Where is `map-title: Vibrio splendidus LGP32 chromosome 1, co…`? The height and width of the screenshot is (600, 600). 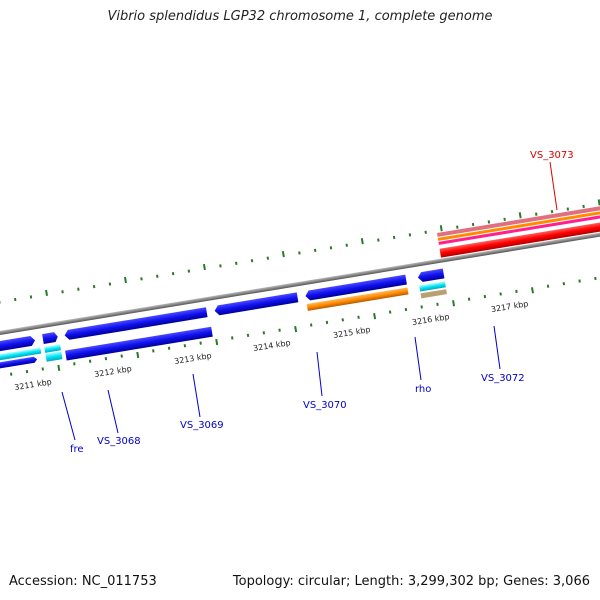
map-title: Vibrio splendidus LGP32 chromosome 1, co… is located at coordinates (300, 16).